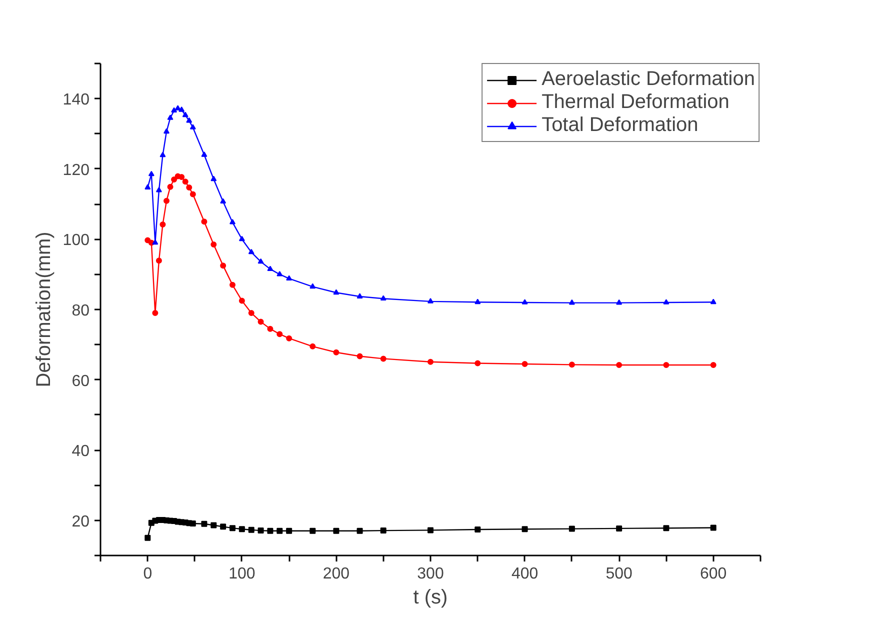  Describe the element at coordinates (648, 79) in the screenshot. I see `legend-label: Aeroelastic Deformation` at that location.